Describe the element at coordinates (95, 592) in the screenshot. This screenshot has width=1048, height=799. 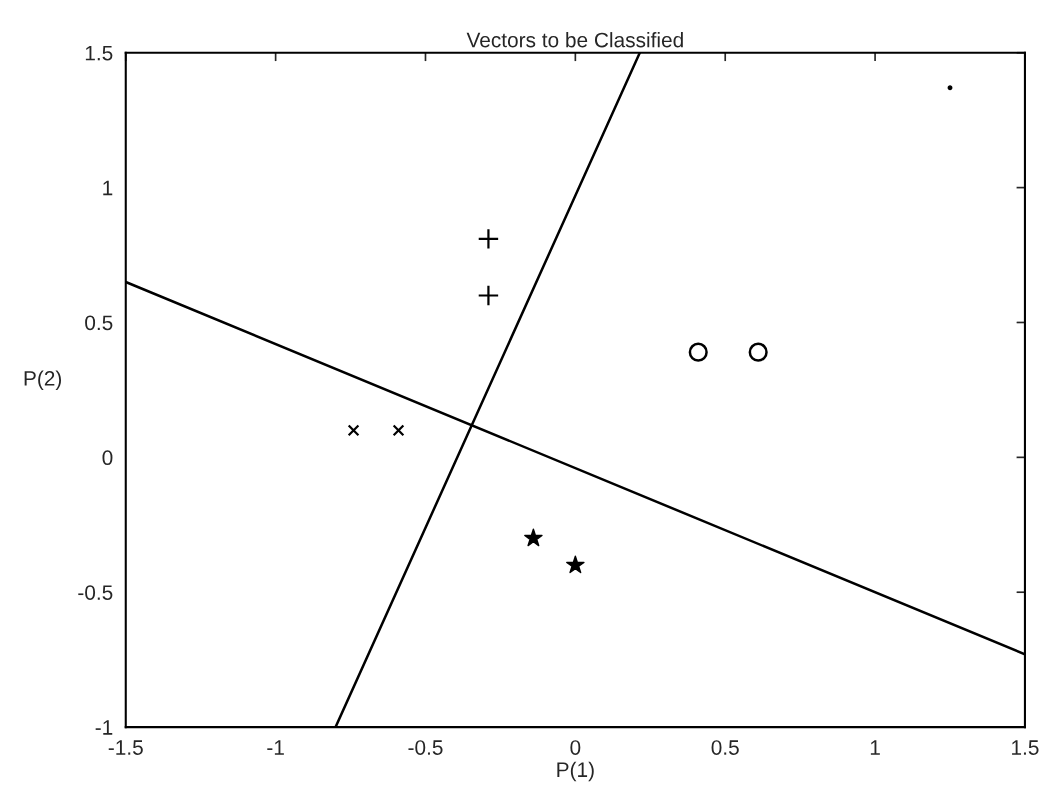
I see `y-tick-label: -0.5` at that location.